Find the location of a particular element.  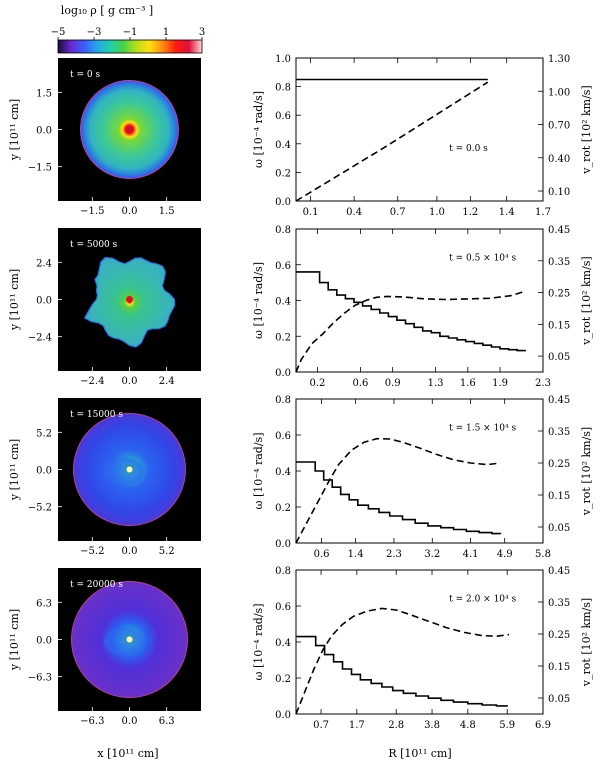

y2-tick-label: 1.00 is located at coordinates (559, 92).